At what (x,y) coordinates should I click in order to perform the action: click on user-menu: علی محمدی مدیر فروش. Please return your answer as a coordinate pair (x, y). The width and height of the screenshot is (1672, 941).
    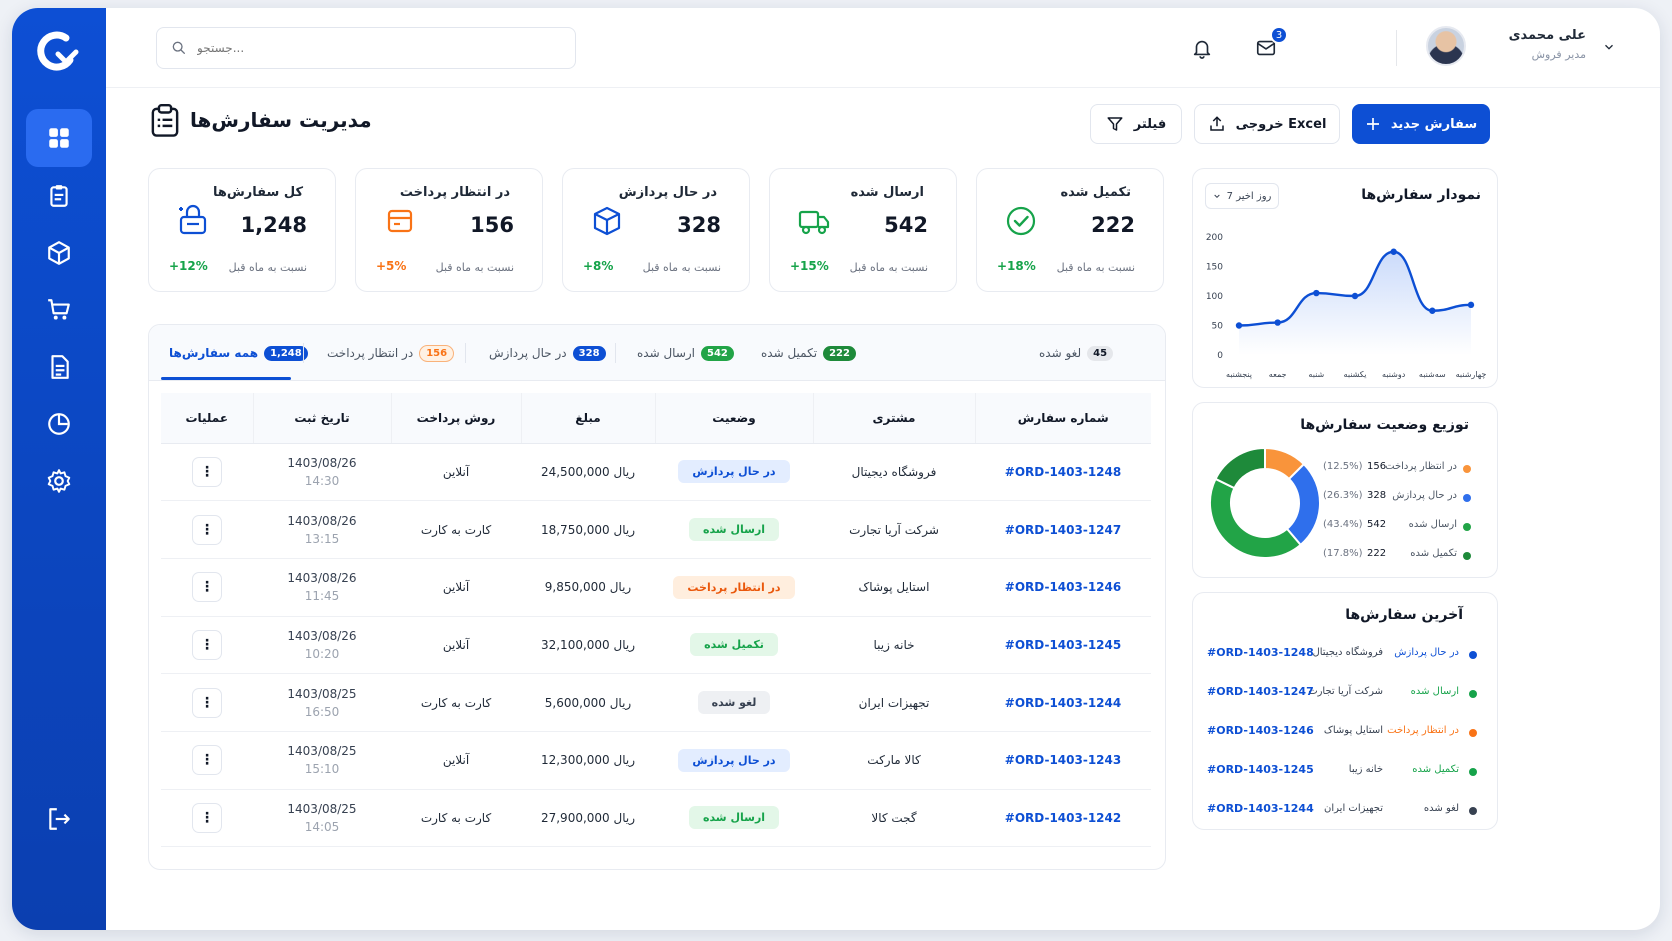
    Looking at the image, I should click on (1521, 48).